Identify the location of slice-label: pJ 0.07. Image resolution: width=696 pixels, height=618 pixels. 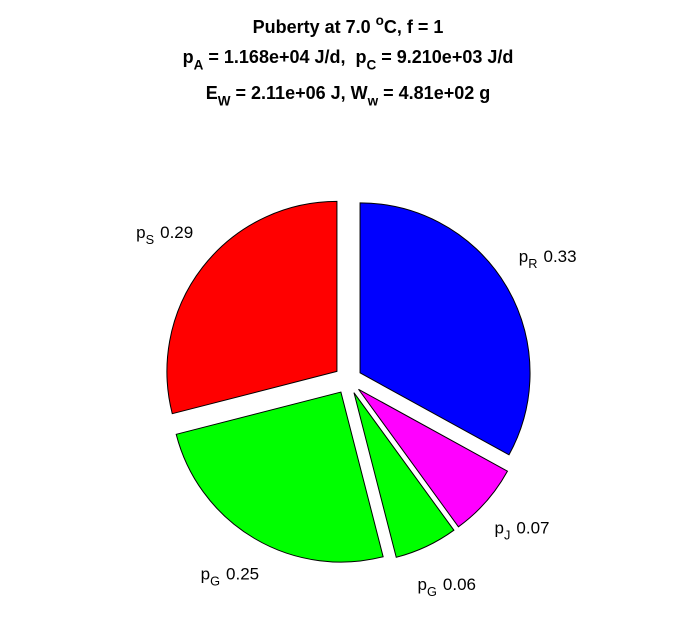
(522, 530).